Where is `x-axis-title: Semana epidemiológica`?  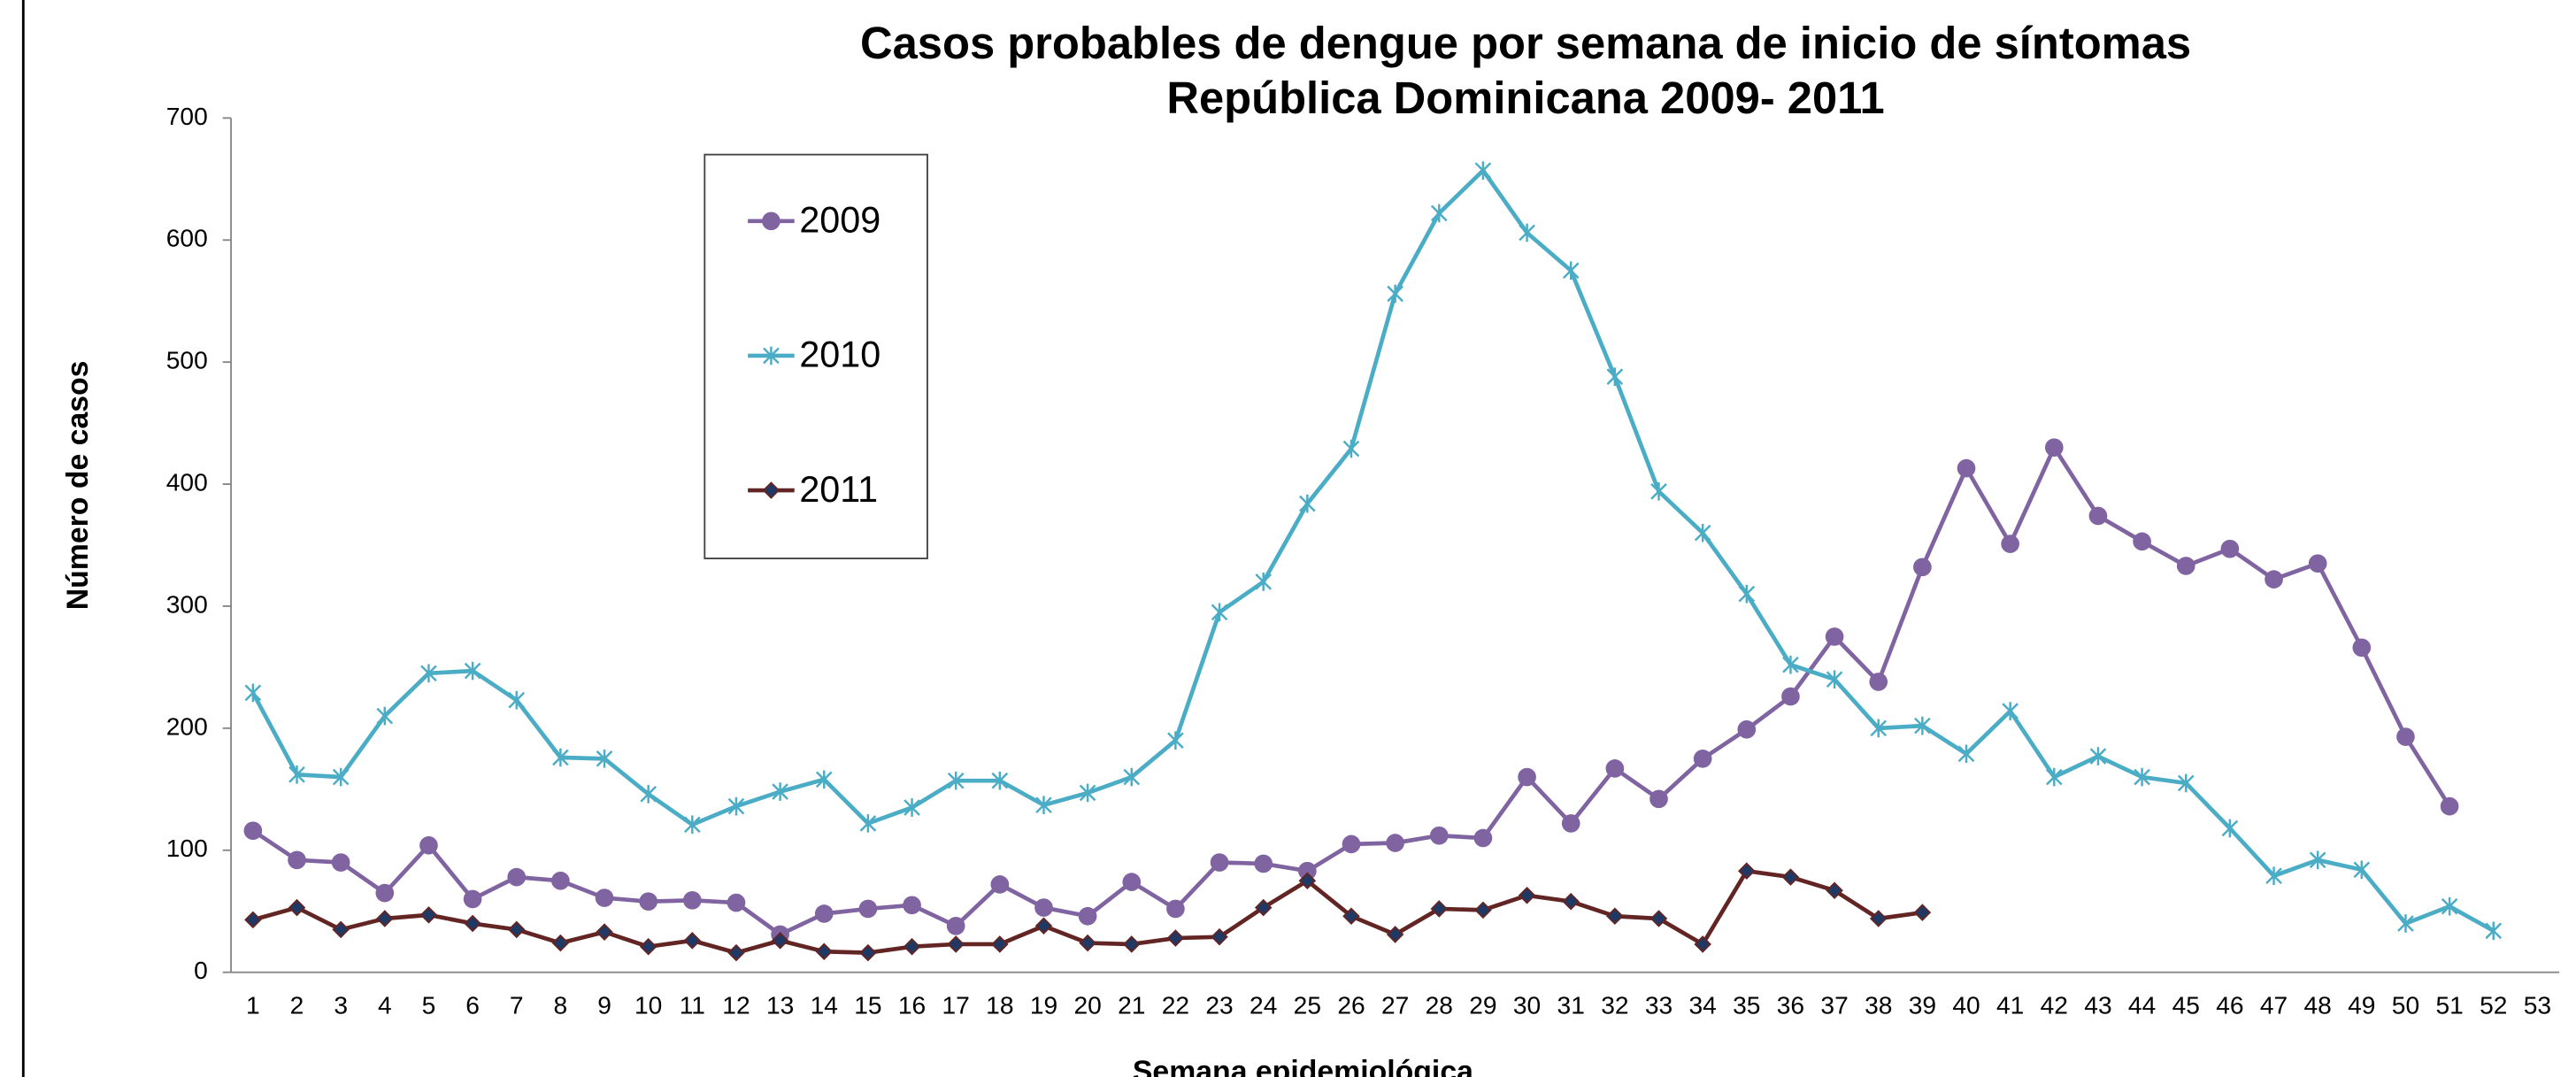
x-axis-title: Semana epidemiológica is located at coordinates (1303, 1066).